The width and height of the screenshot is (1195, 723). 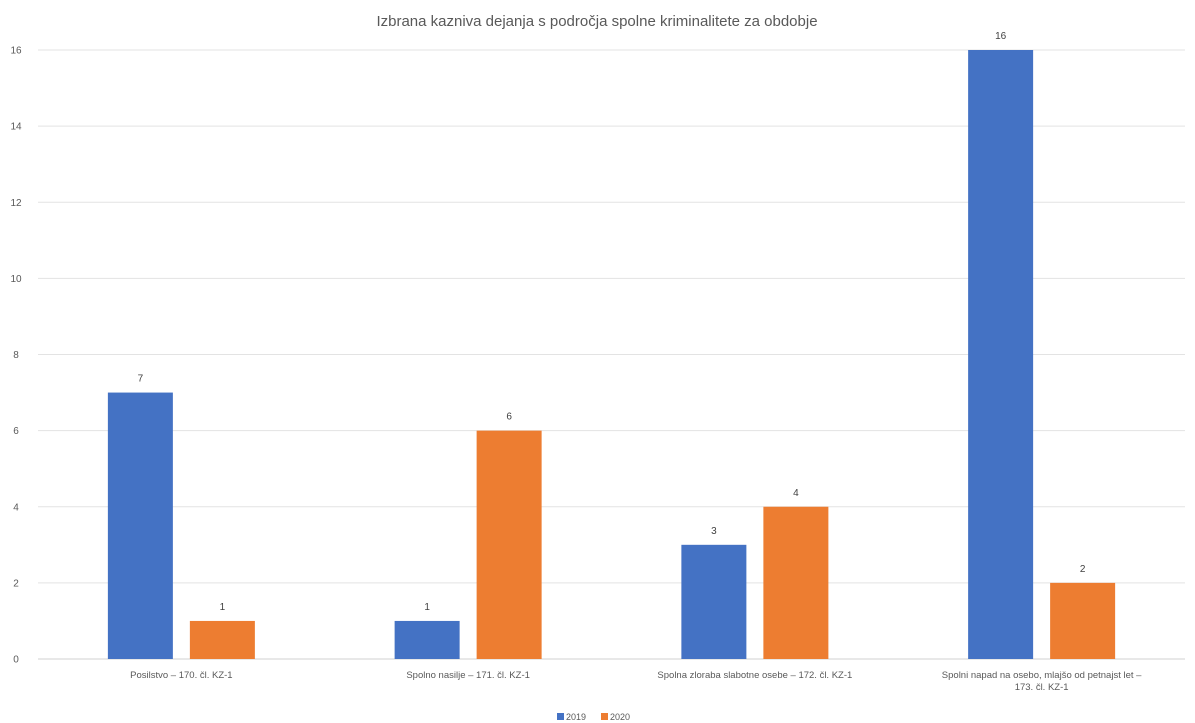 What do you see at coordinates (16, 507) in the screenshot?
I see `y-tick-label: 4` at bounding box center [16, 507].